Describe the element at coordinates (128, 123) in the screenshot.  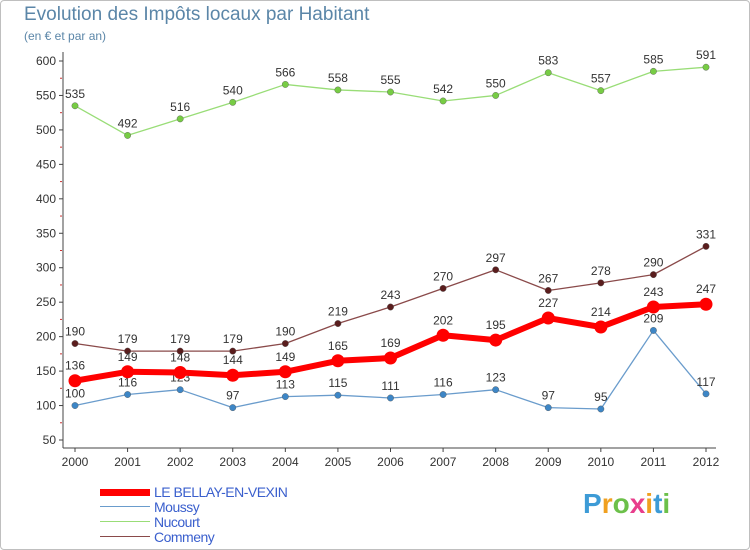
I see `data-label-nucourt: 492` at that location.